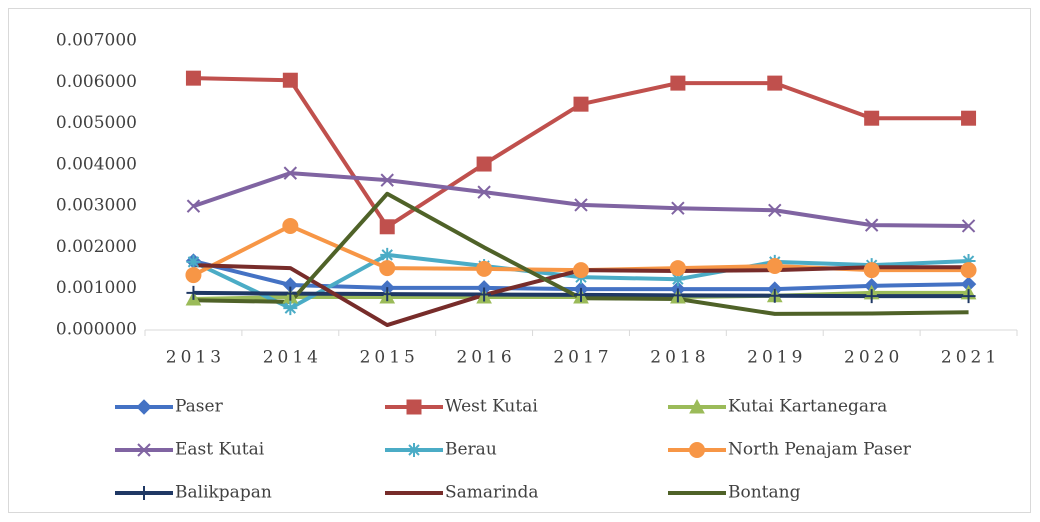  Describe the element at coordinates (223, 493) in the screenshot. I see `legend-label: Balikpapan` at that location.